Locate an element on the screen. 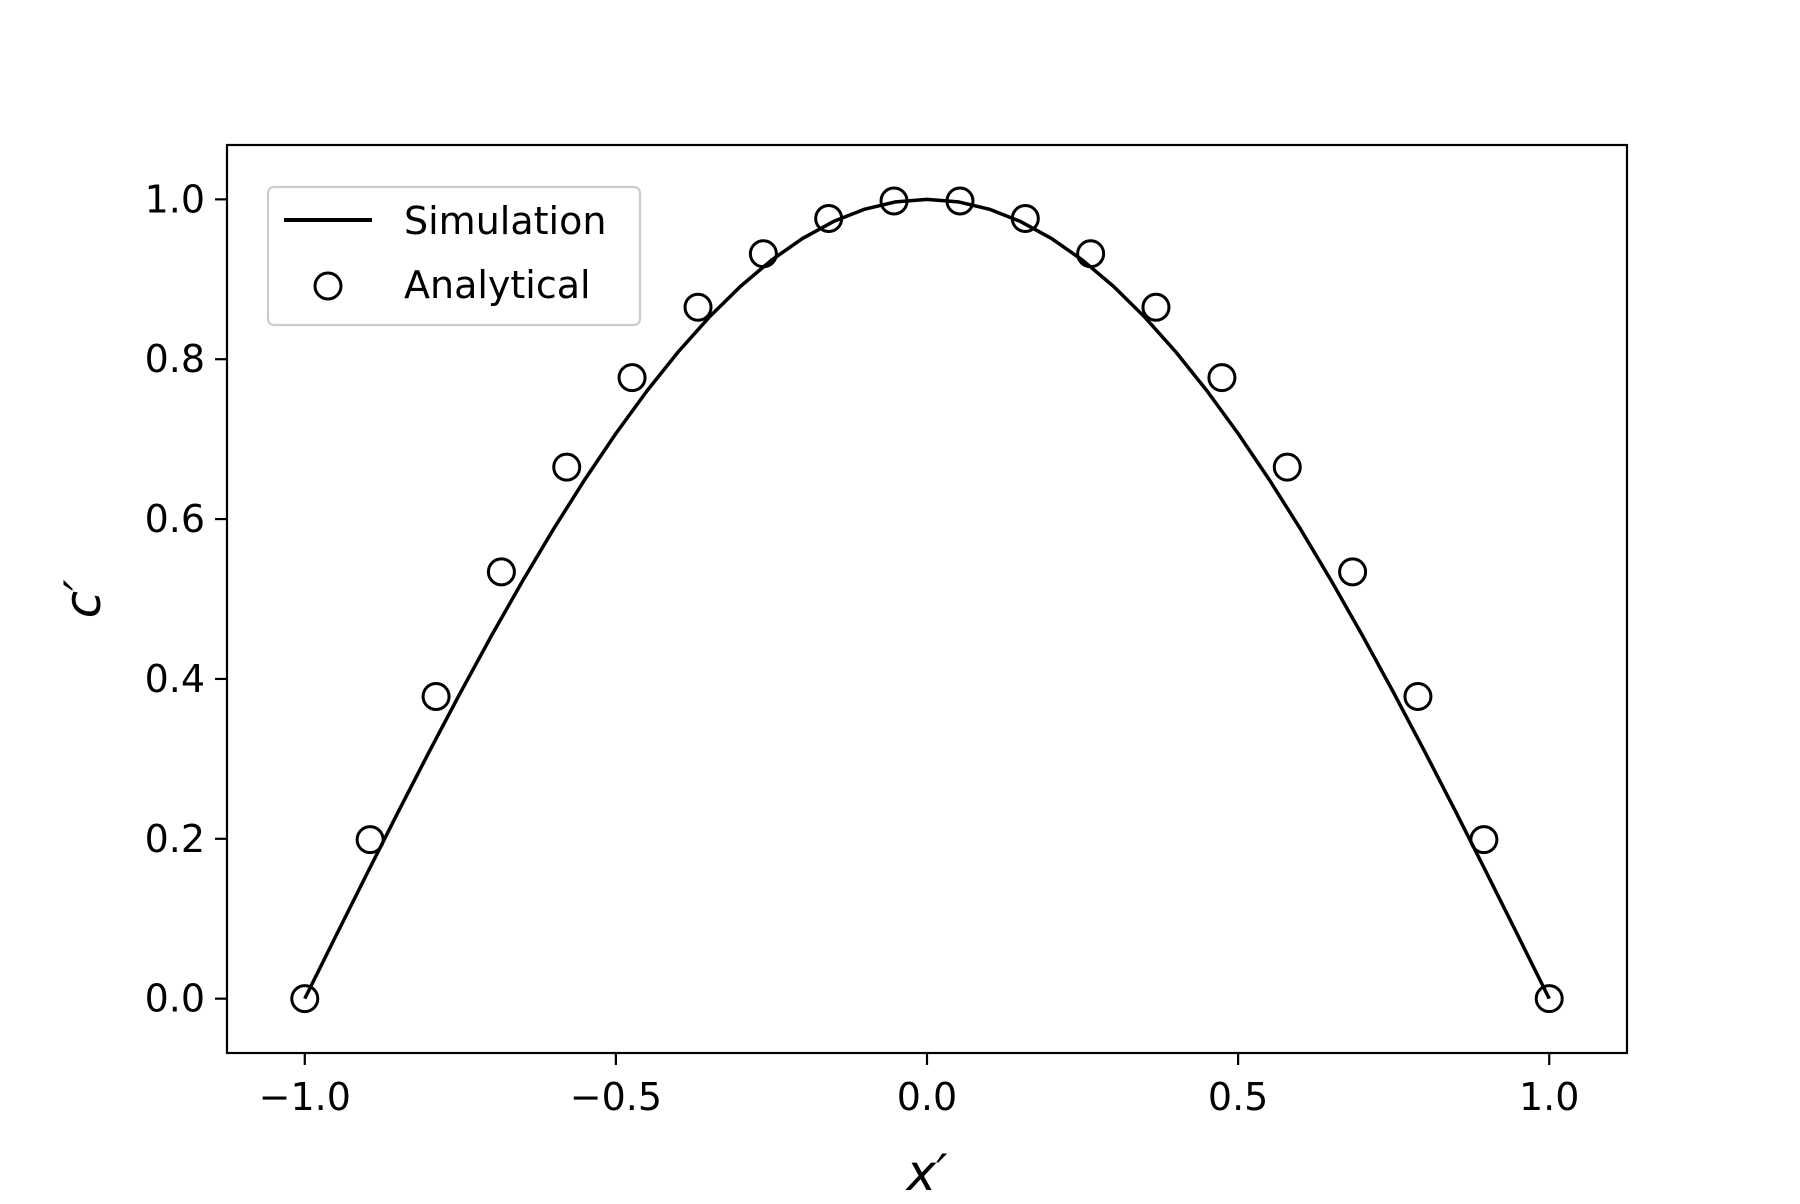 This screenshot has width=1800, height=1204. y-tick-label: 0.2 is located at coordinates (175, 839).